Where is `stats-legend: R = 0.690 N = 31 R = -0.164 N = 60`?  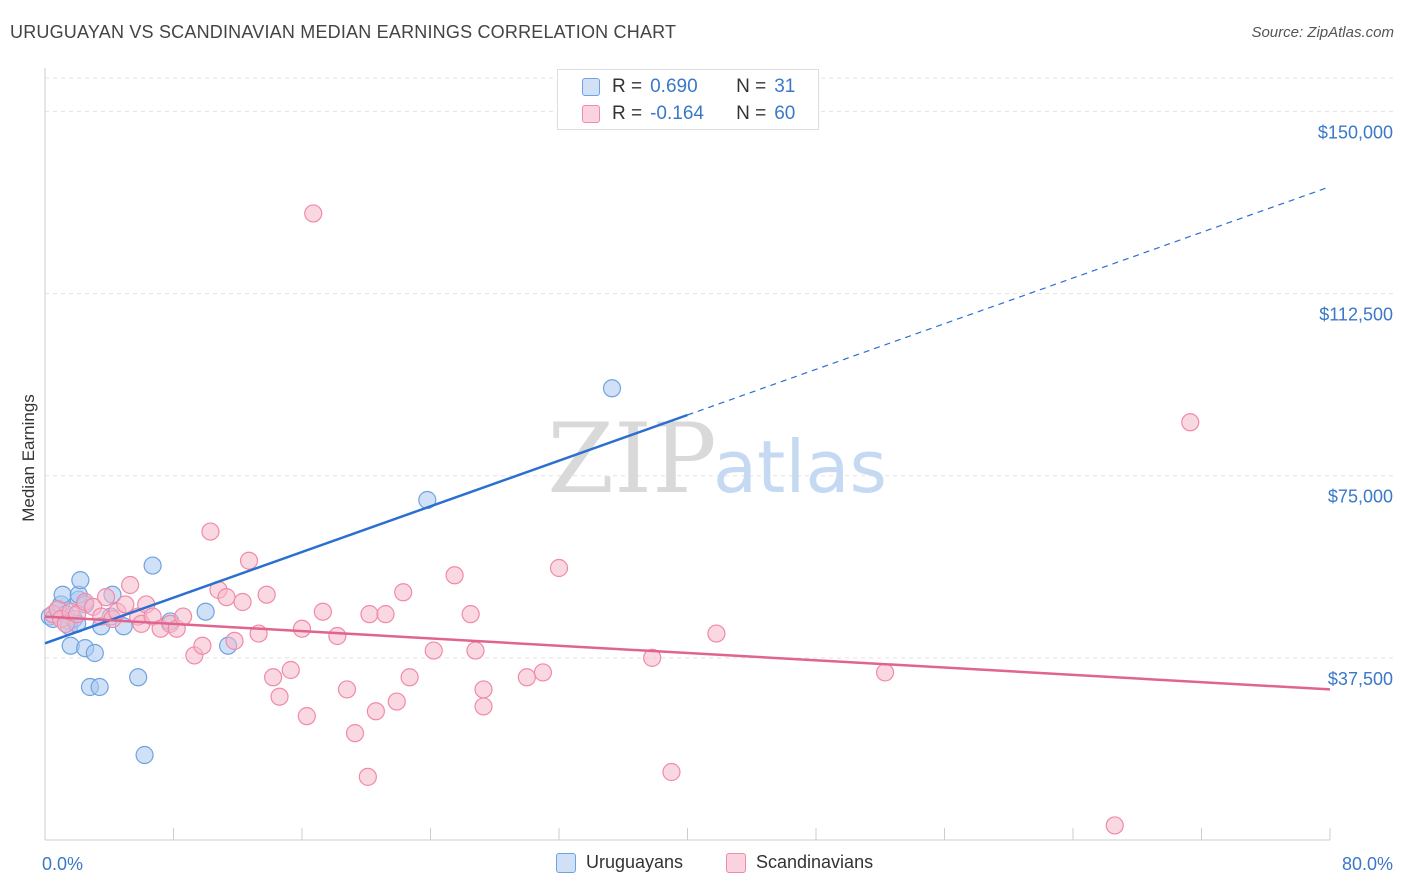
stats-legend: R = 0.690 N = 31 R = -0.164 N = 60 is located at coordinates (688, 99).